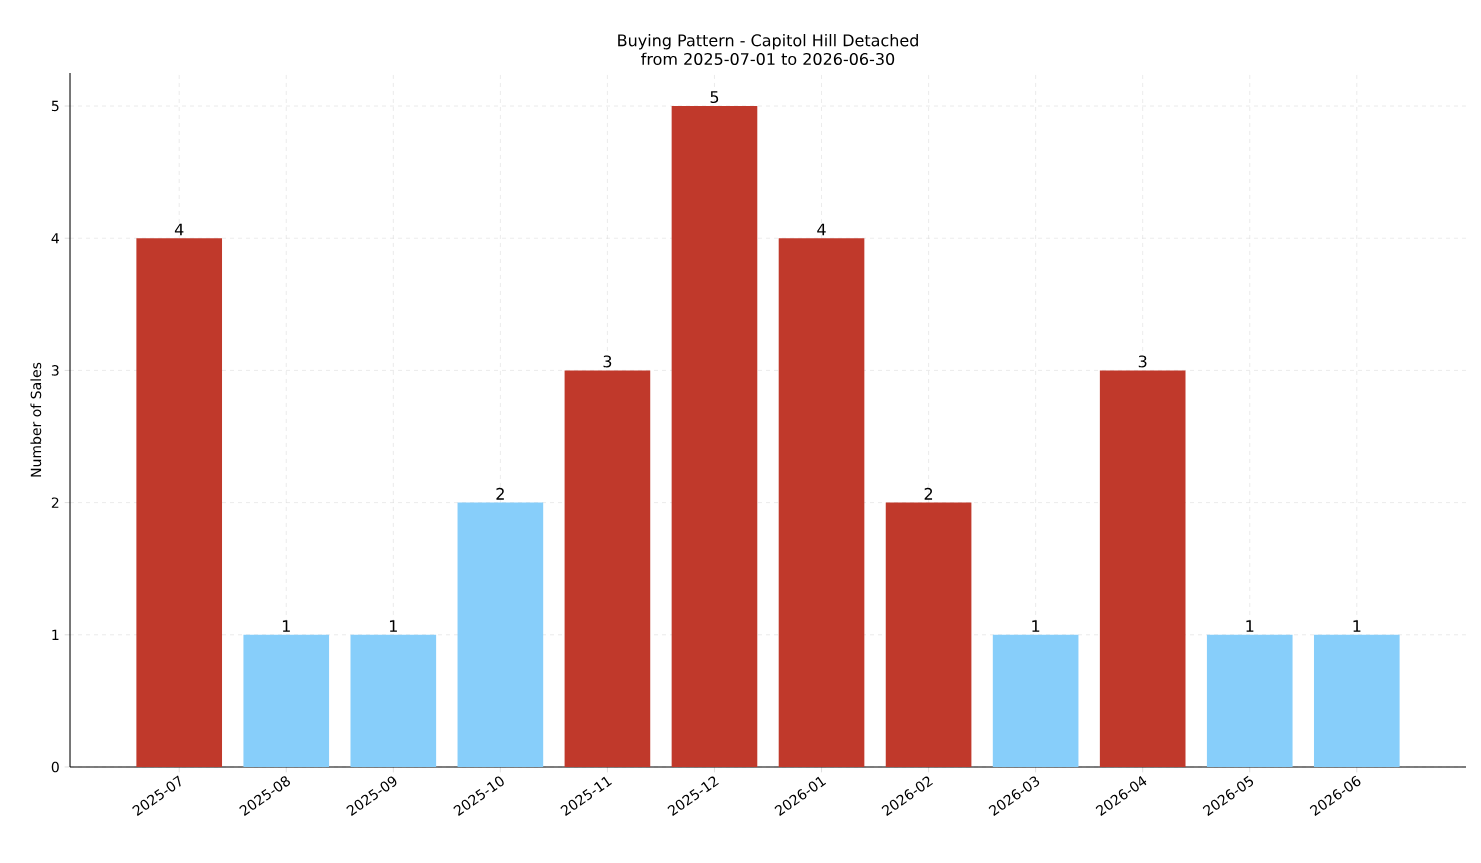  What do you see at coordinates (714, 97) in the screenshot?
I see `data-label: 5` at bounding box center [714, 97].